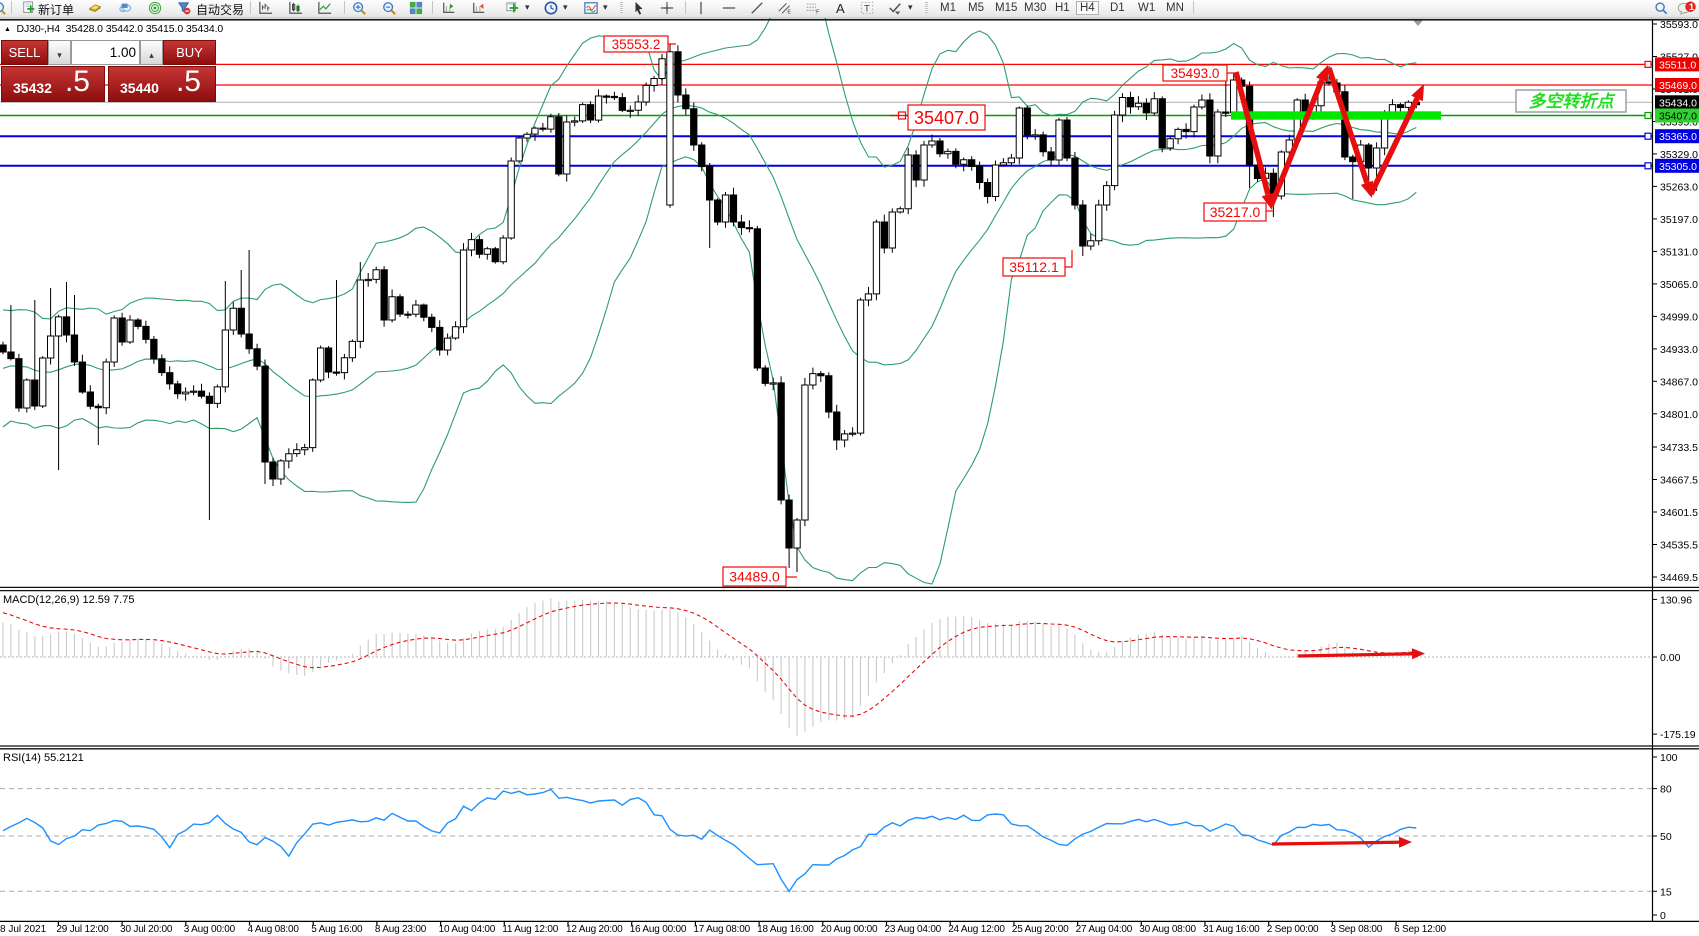 The width and height of the screenshot is (1699, 936). I want to click on svg-text: 6 Sep 12:00, so click(1420, 929).